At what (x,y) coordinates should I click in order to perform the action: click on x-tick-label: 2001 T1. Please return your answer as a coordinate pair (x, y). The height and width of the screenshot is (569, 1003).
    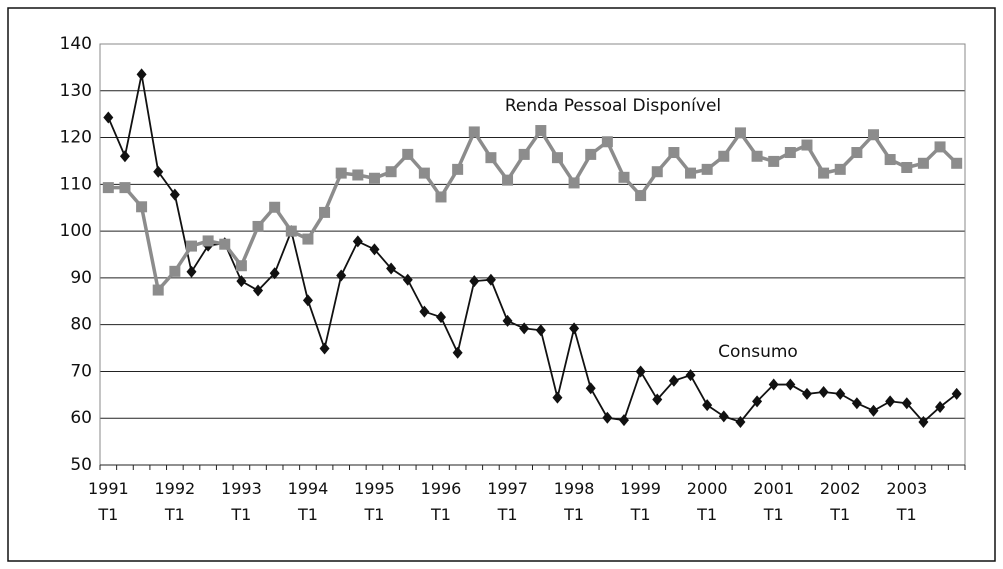
    Looking at the image, I should click on (774, 501).